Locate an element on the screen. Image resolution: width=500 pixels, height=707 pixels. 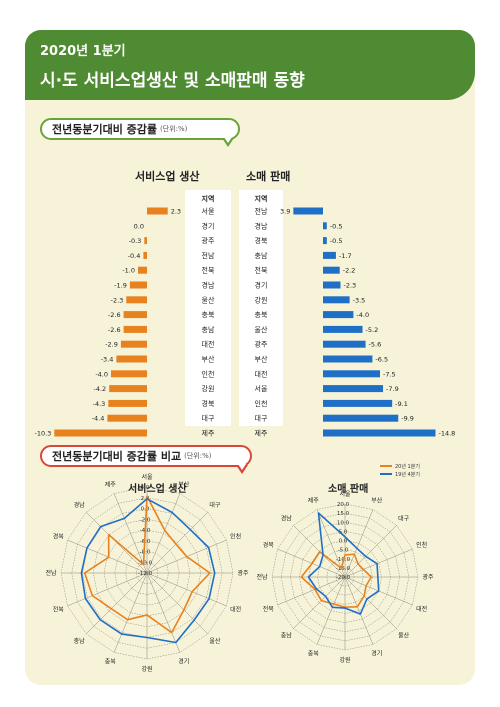
retail-radar-tick-label: -15.0 is located at coordinates (343, 569).